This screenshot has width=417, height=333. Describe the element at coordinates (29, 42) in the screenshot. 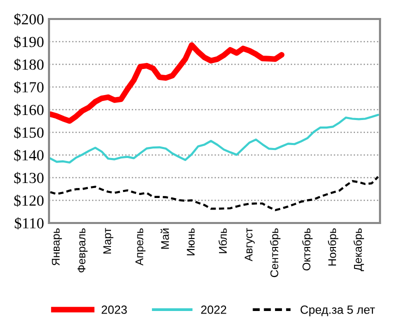

I see `y-tick-label: $190` at that location.